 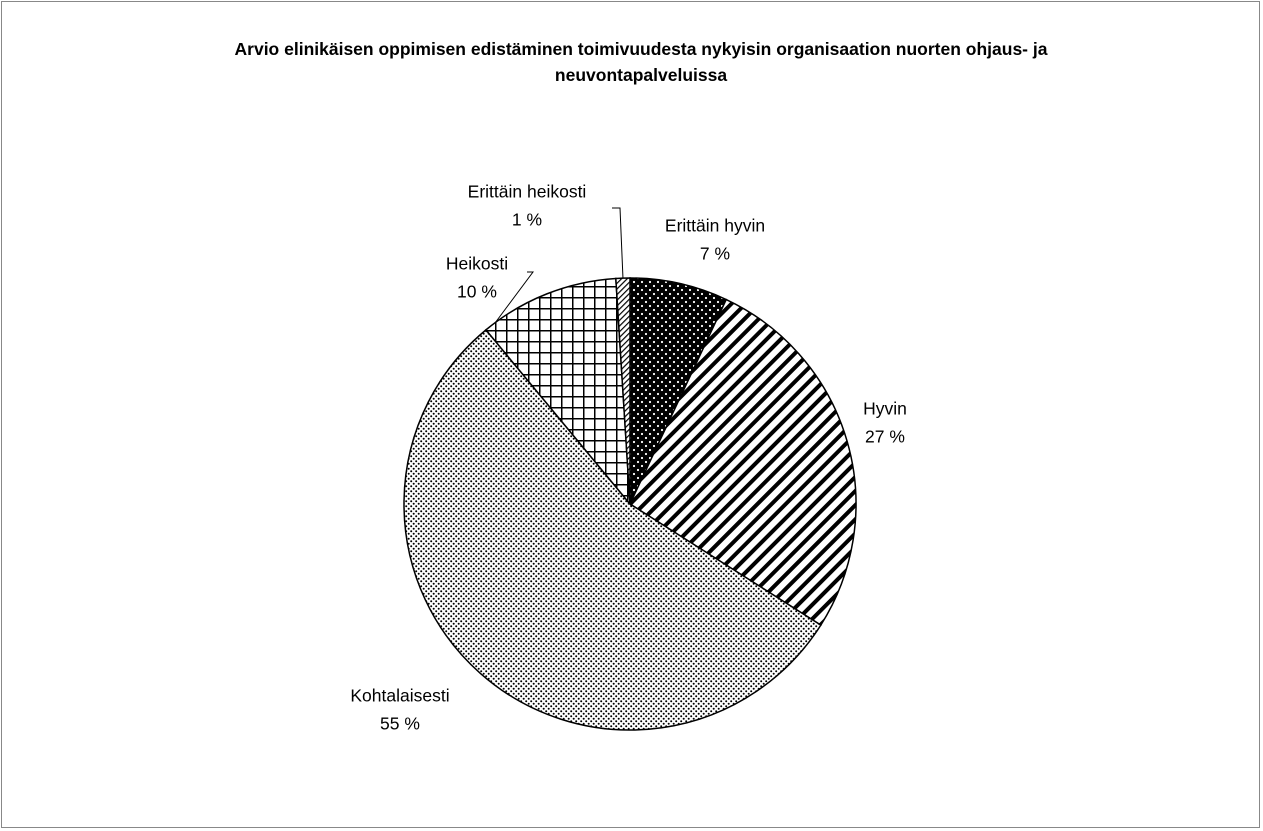 What do you see at coordinates (527, 192) in the screenshot?
I see `slice-label: Erittäin heikosti` at bounding box center [527, 192].